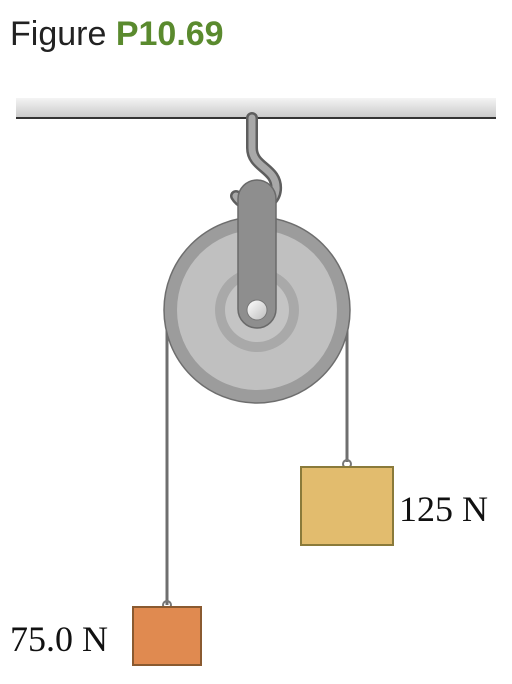  I want to click on pulley-axle, so click(257, 310).